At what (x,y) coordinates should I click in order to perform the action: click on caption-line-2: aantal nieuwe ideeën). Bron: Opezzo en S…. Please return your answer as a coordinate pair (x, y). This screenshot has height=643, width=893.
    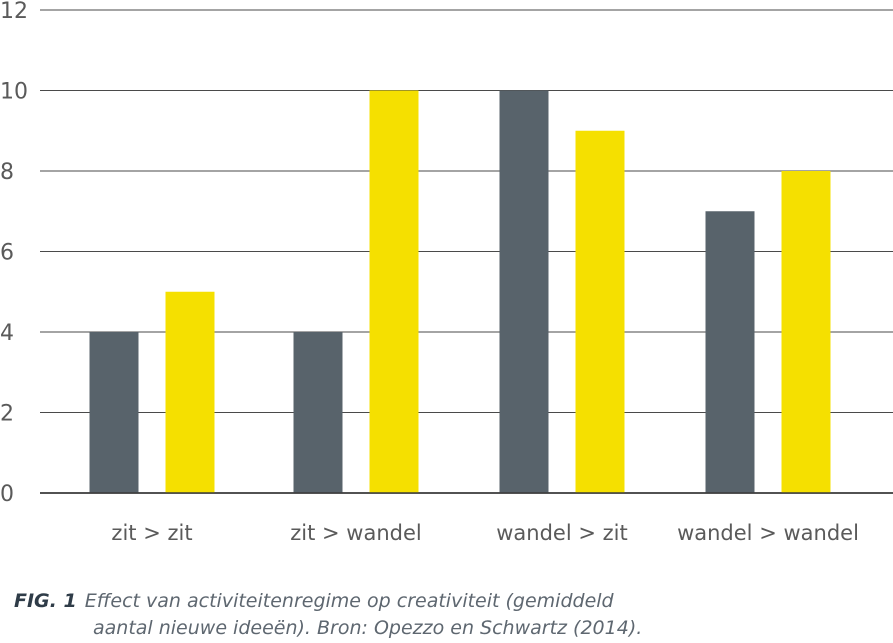
    Looking at the image, I should click on (368, 628).